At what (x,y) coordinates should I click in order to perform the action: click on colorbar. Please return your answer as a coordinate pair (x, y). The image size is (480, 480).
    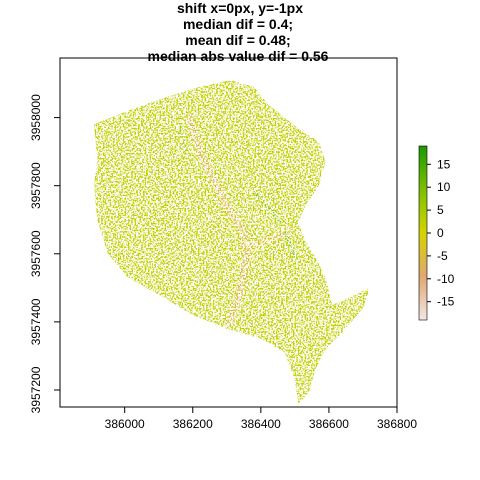
    Looking at the image, I should click on (423, 233).